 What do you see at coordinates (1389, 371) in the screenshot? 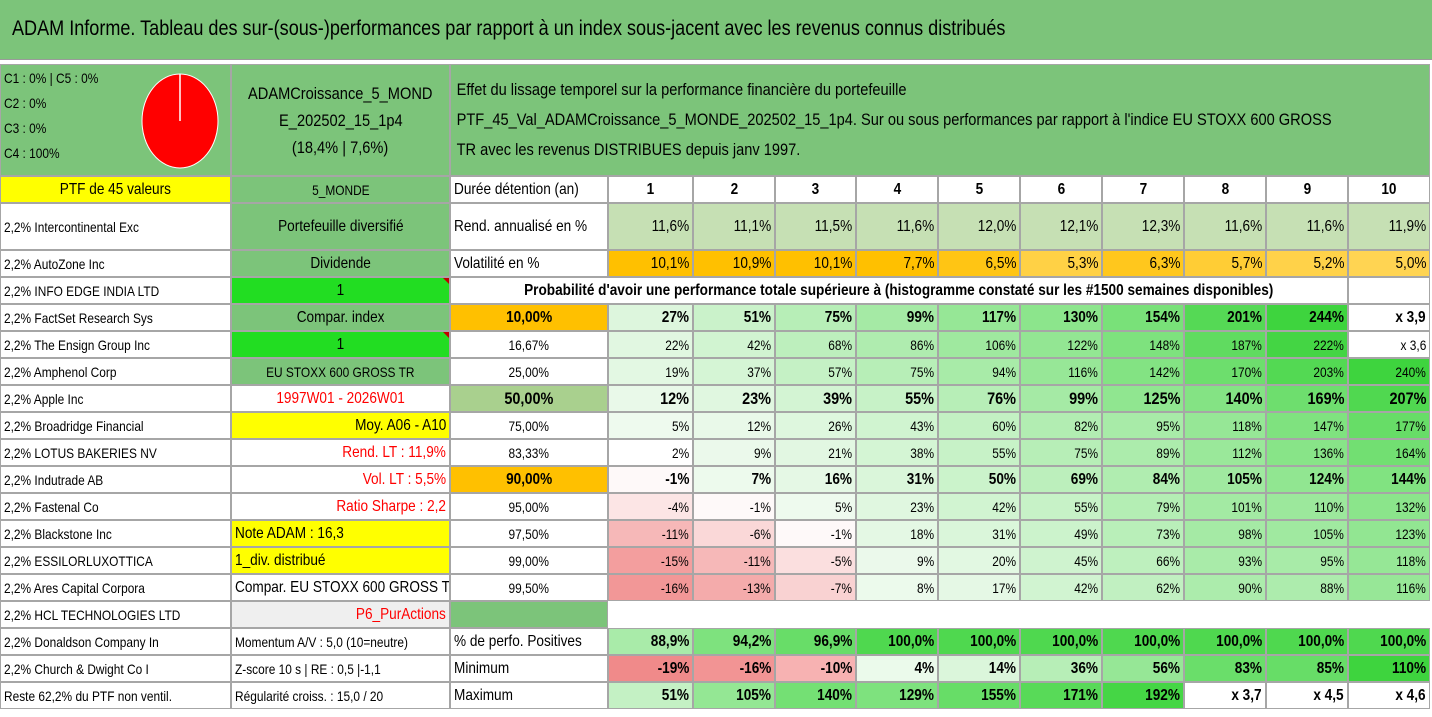
I see `probability-value: 240%` at bounding box center [1389, 371].